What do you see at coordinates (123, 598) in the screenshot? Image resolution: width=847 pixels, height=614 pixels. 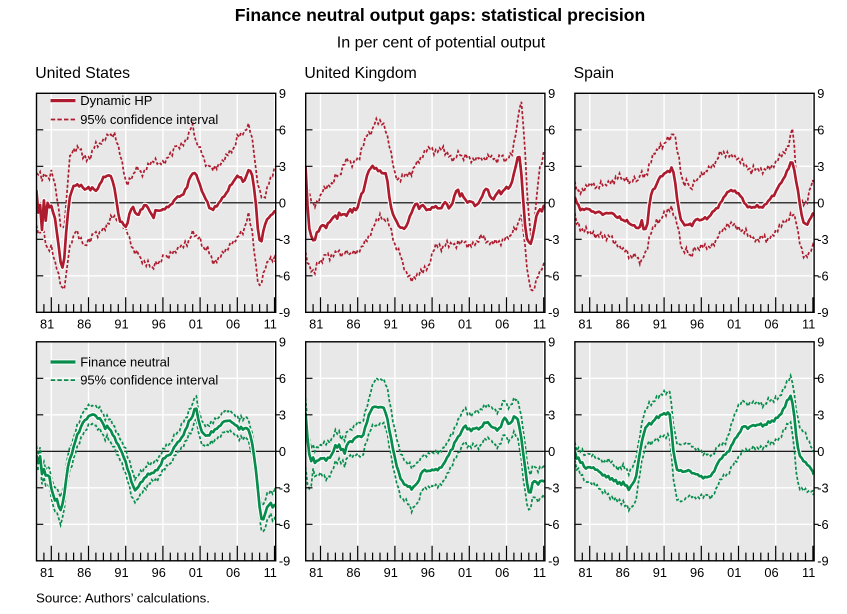 I see `svg-text: Source: Authors’ calculations.` at bounding box center [123, 598].